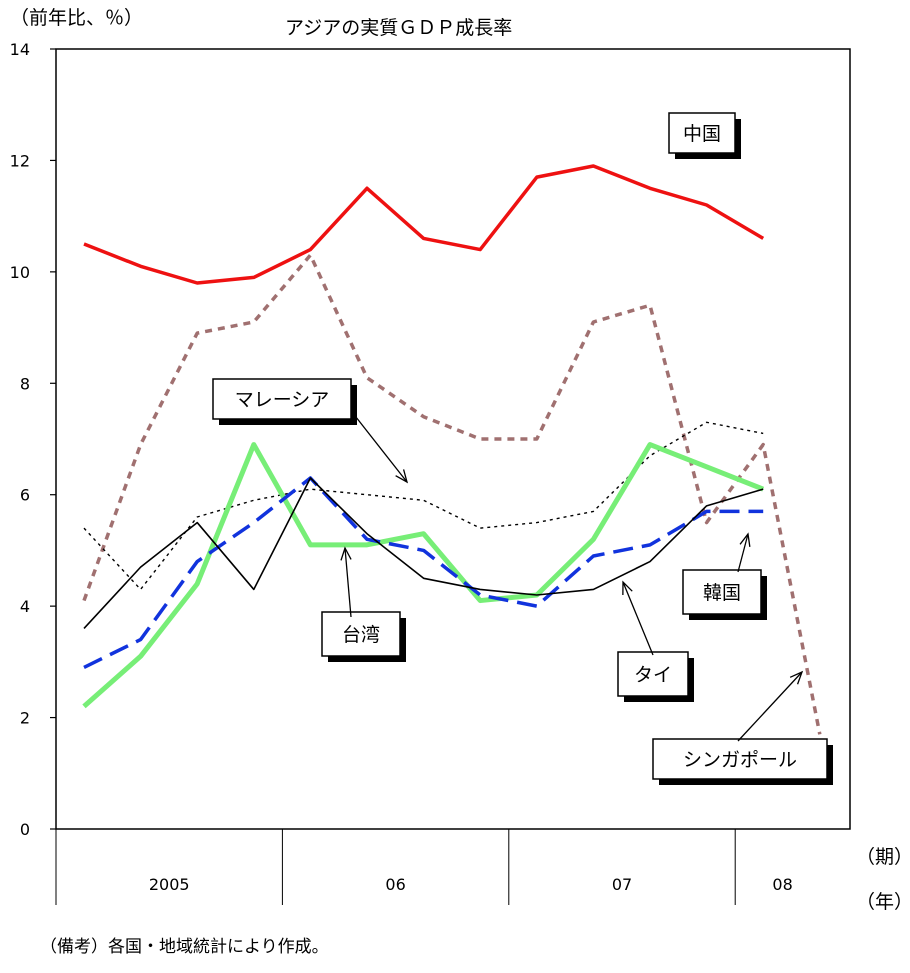 Image resolution: width=910 pixels, height=973 pixels. I want to click on y-tick-label: 4, so click(25, 606).